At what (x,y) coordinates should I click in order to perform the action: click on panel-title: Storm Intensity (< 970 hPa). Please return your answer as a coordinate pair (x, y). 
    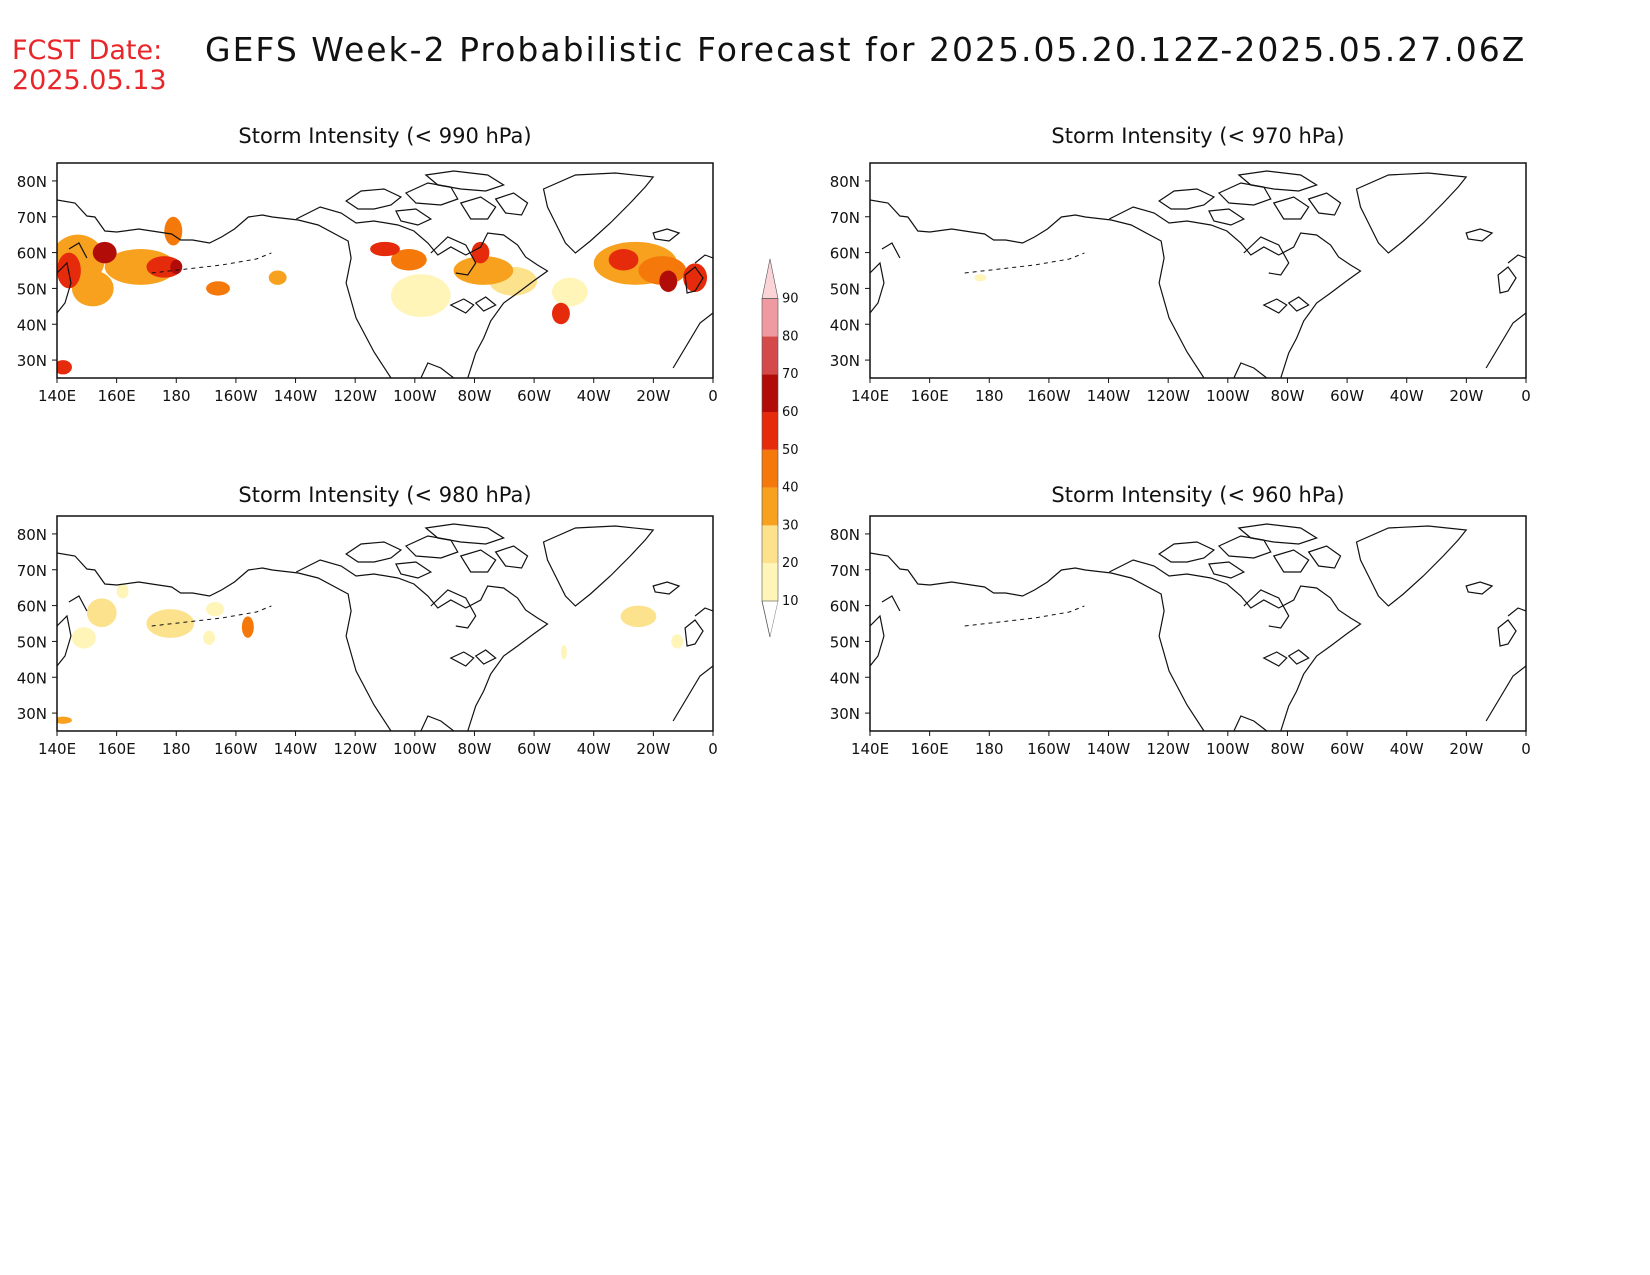
    Looking at the image, I should click on (1197, 136).